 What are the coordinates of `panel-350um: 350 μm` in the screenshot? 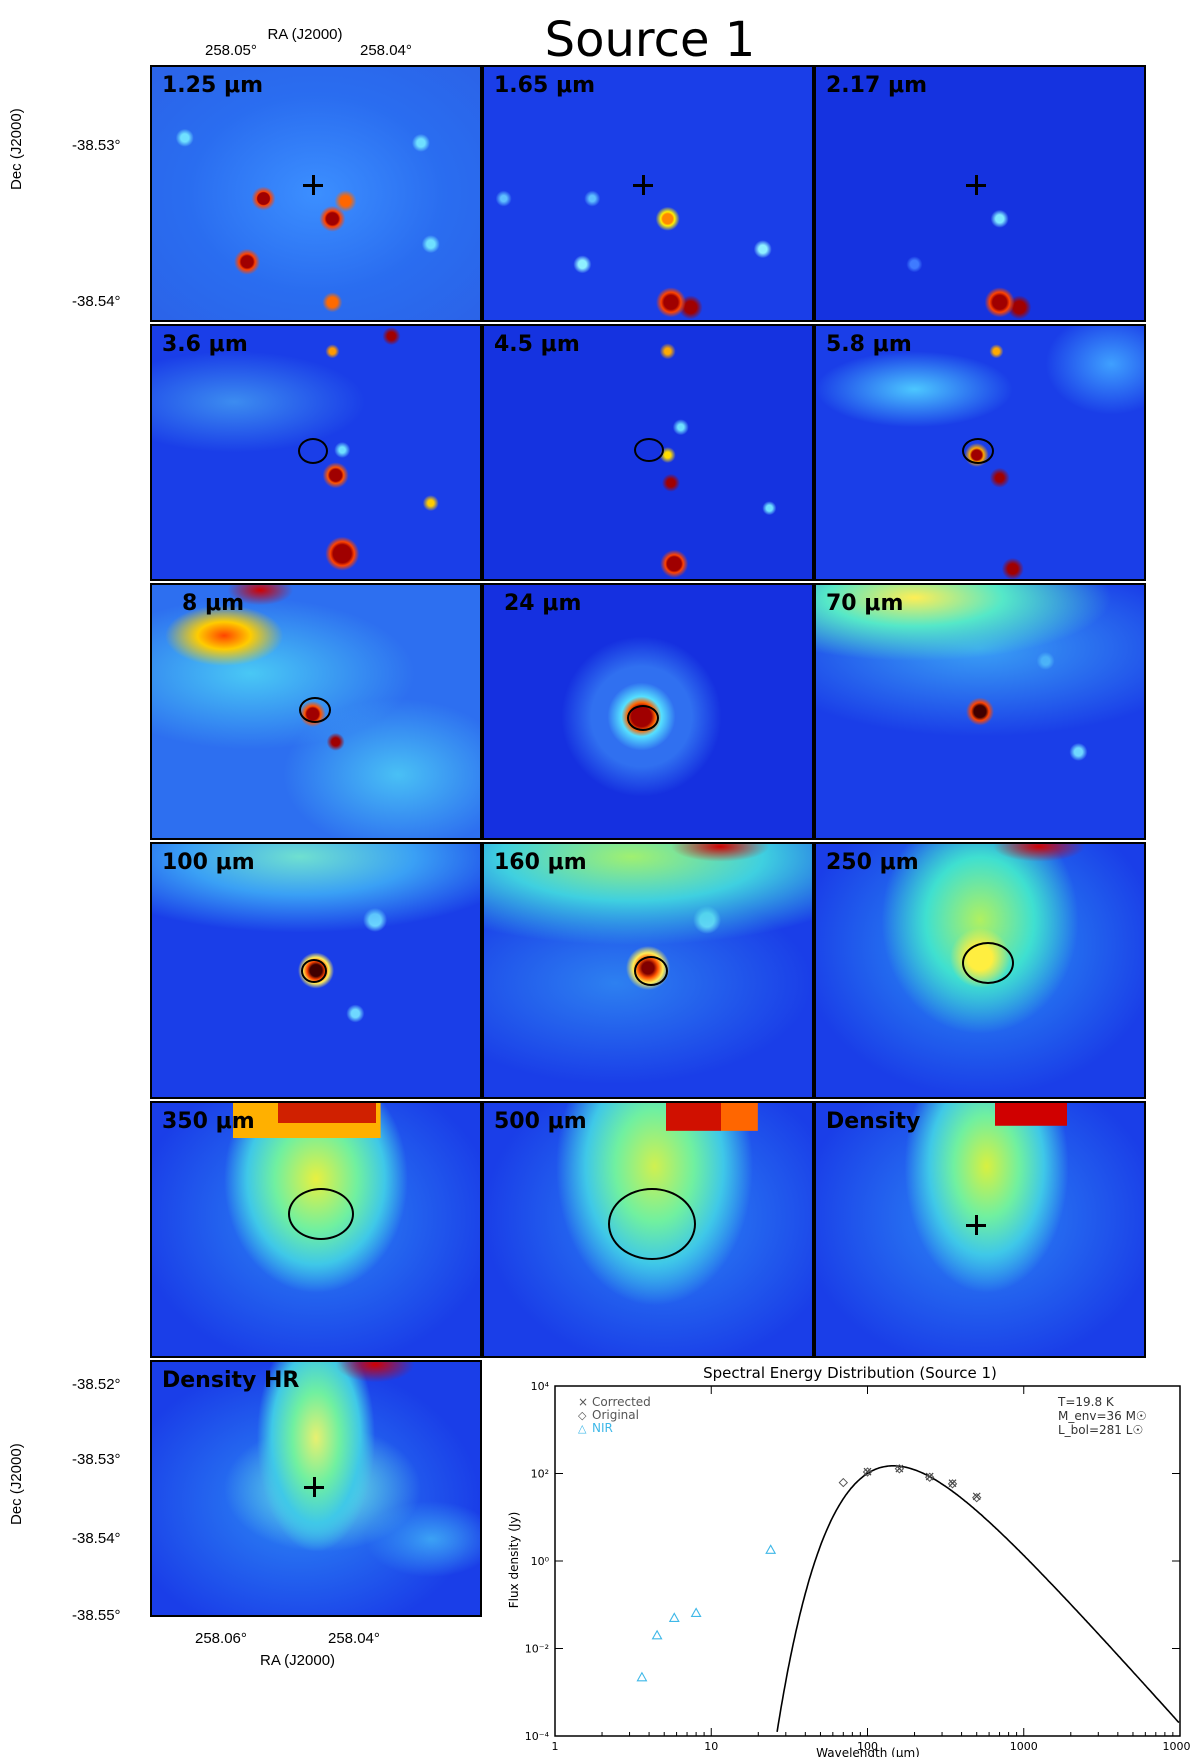 It's located at (316, 1229).